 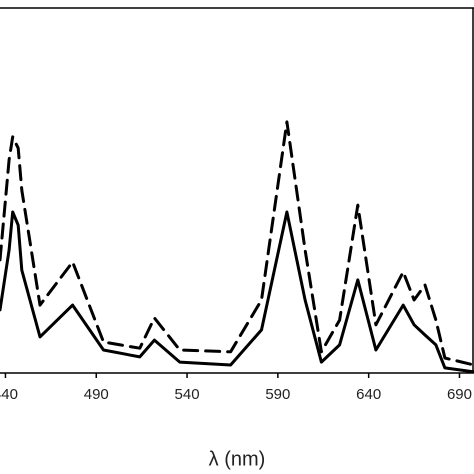 What do you see at coordinates (277, 394) in the screenshot?
I see `x-tick-label: 590` at bounding box center [277, 394].